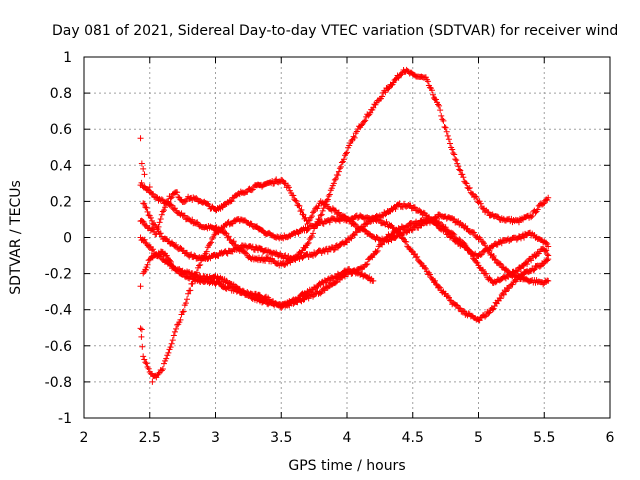  I want to click on x-tick-label: 6, so click(610, 438).